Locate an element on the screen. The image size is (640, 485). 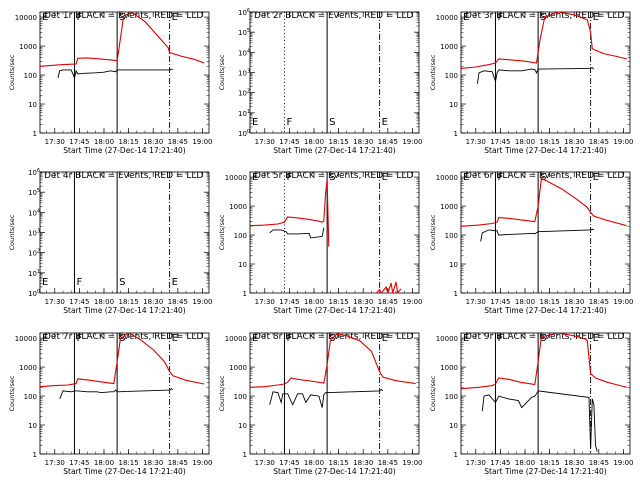
y-tick-label: 10⁵ is located at coordinates (34, 192).